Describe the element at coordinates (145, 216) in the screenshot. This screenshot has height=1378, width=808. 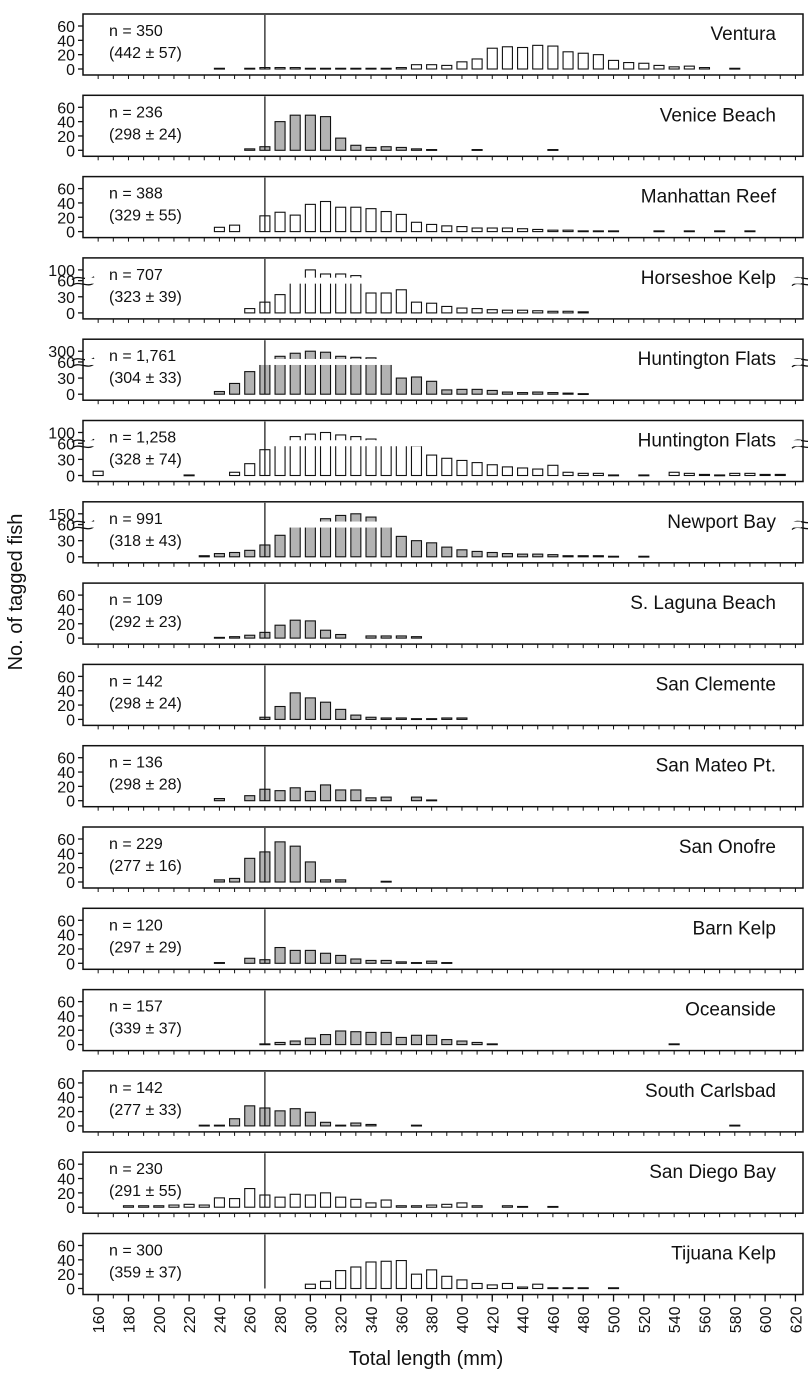
I see `mean-sd-label: (329 ± 55)` at that location.